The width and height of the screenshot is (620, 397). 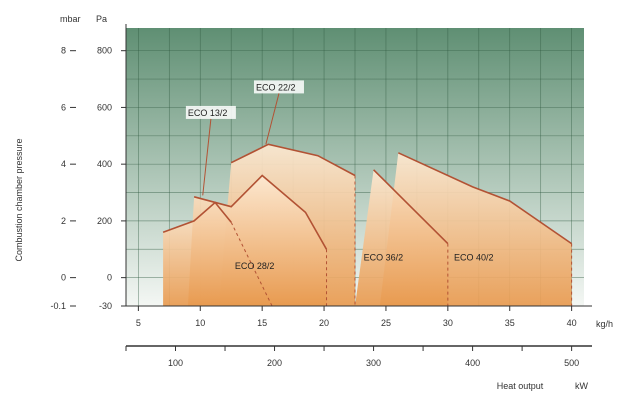 I want to click on kw-tick-label: 300, so click(x=373, y=363).